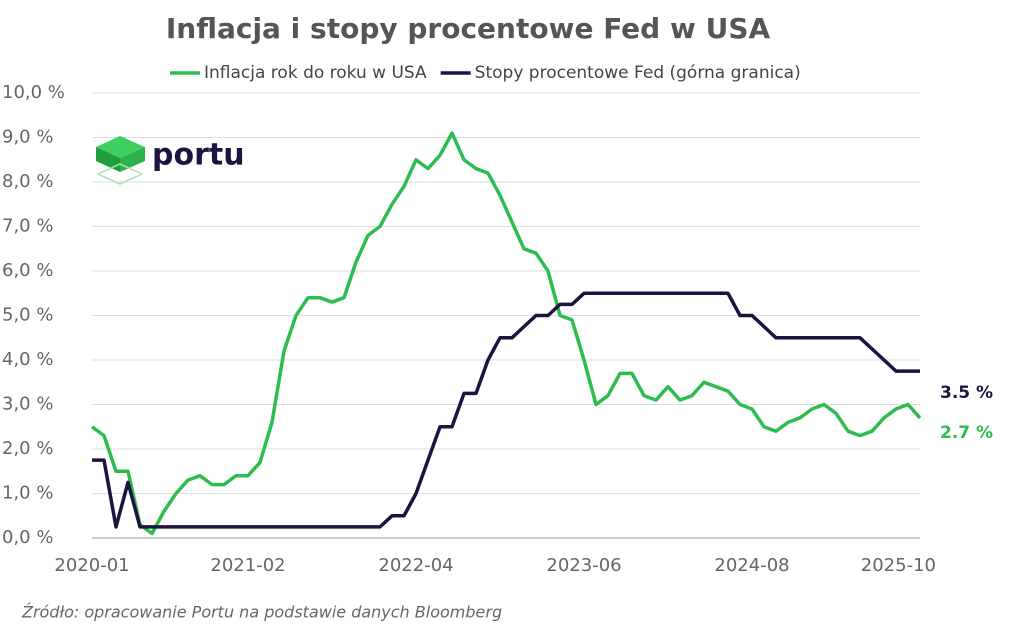  What do you see at coordinates (91, 565) in the screenshot?
I see `x-tick-label: 2020-01` at bounding box center [91, 565].